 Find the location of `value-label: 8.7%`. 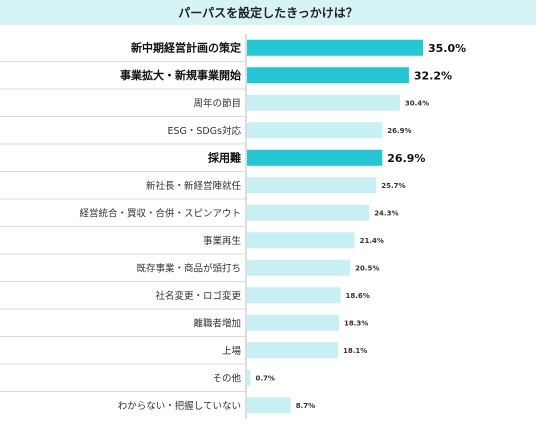

value-label: 8.7% is located at coordinates (305, 406).